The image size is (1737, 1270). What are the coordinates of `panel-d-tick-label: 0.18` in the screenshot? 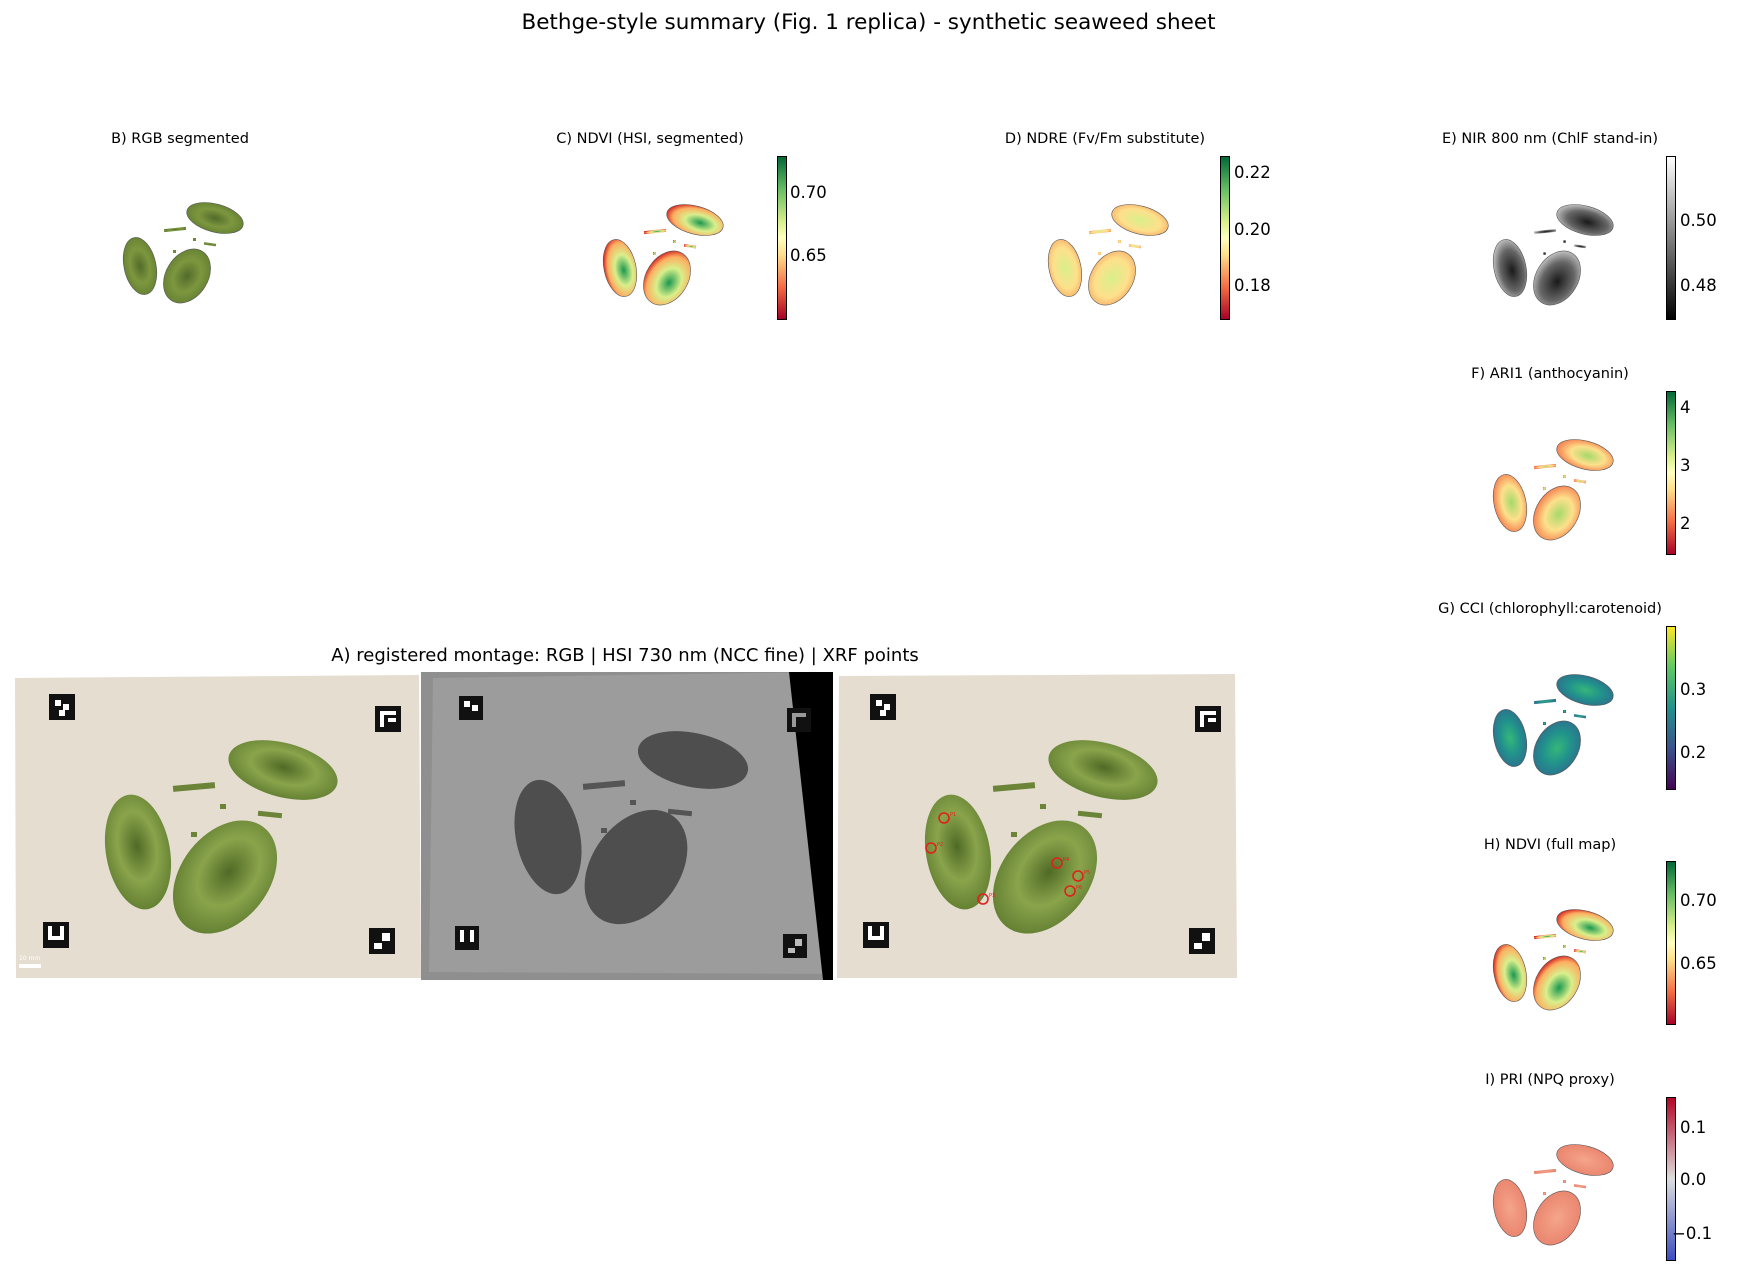 It's located at (1252, 285).